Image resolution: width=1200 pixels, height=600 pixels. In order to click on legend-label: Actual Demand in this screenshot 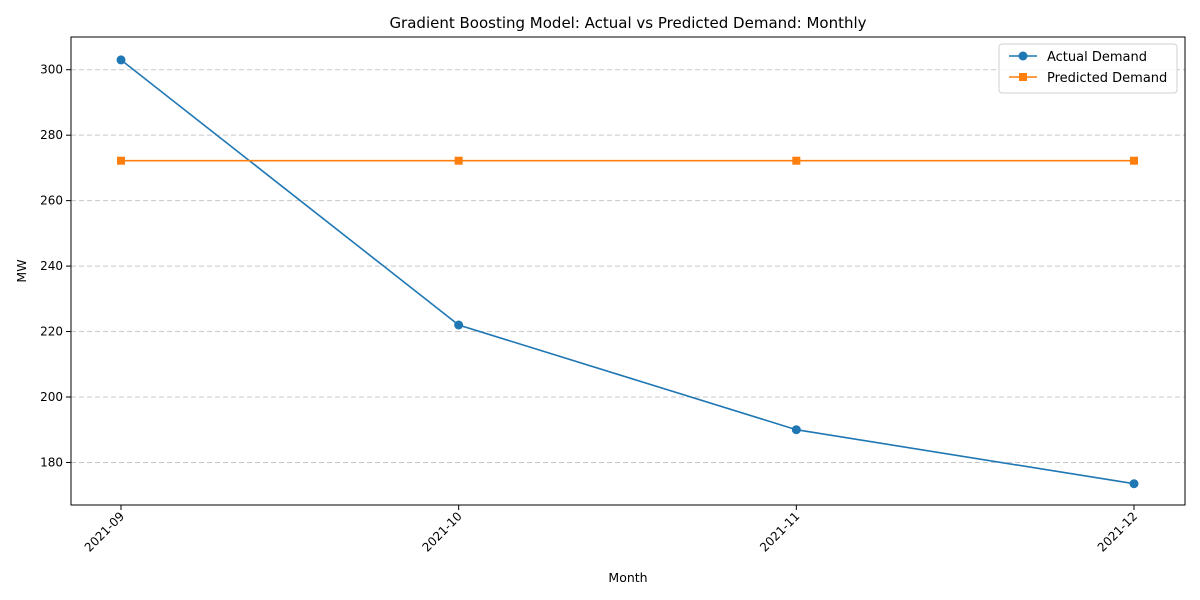, I will do `click(1097, 57)`.